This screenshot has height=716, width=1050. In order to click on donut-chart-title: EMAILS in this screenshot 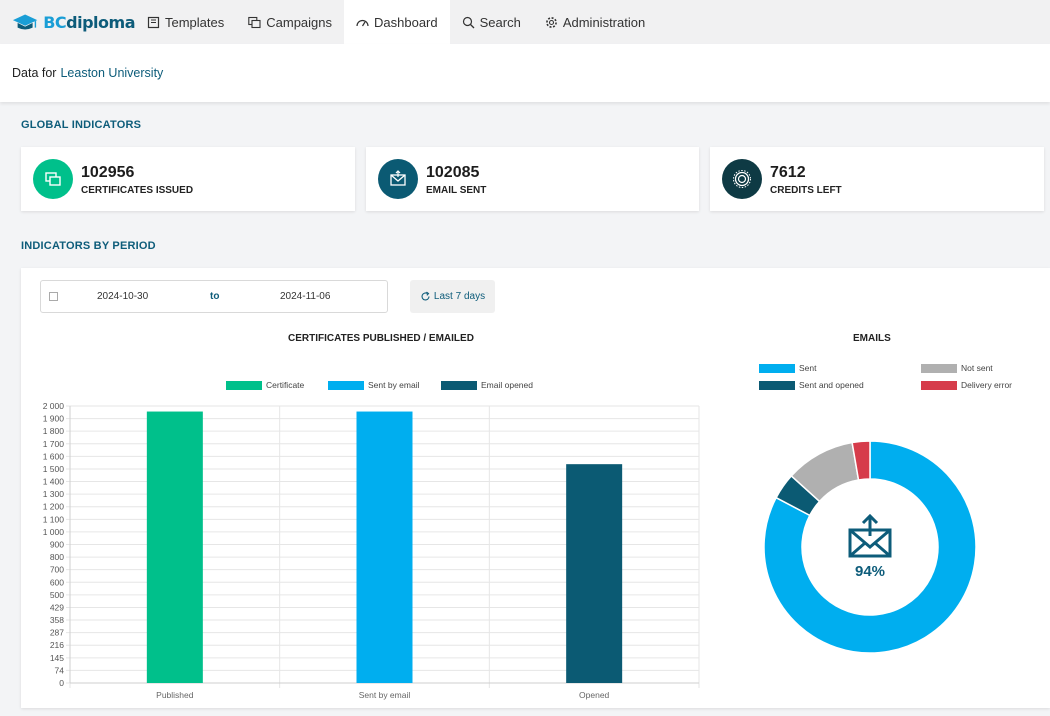, I will do `click(872, 338)`.